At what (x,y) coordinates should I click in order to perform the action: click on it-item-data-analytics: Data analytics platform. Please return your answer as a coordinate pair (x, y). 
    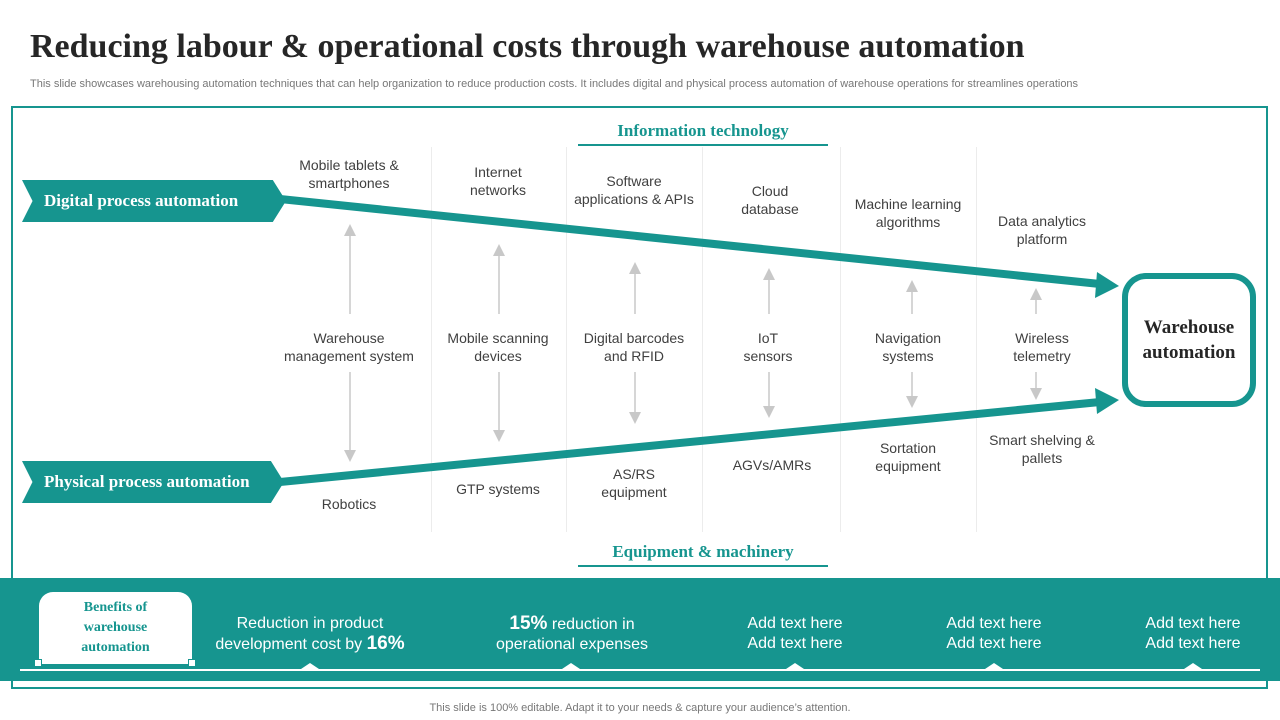
    Looking at the image, I should click on (1042, 230).